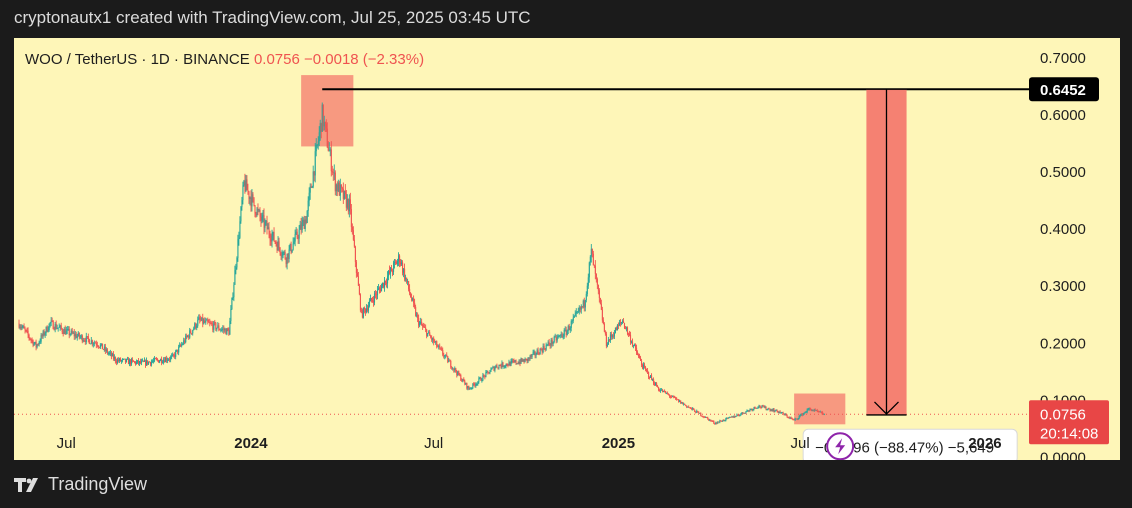 The width and height of the screenshot is (1132, 508). Describe the element at coordinates (28, 485) in the screenshot. I see `tradingview-logo-icon` at that location.